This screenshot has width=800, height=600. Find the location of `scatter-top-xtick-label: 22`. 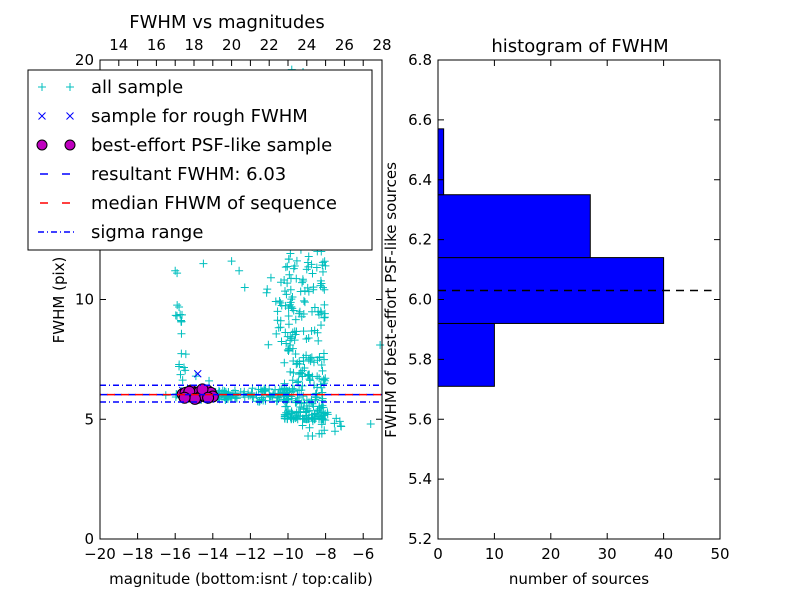

scatter-top-xtick-label: 22 is located at coordinates (269, 45).